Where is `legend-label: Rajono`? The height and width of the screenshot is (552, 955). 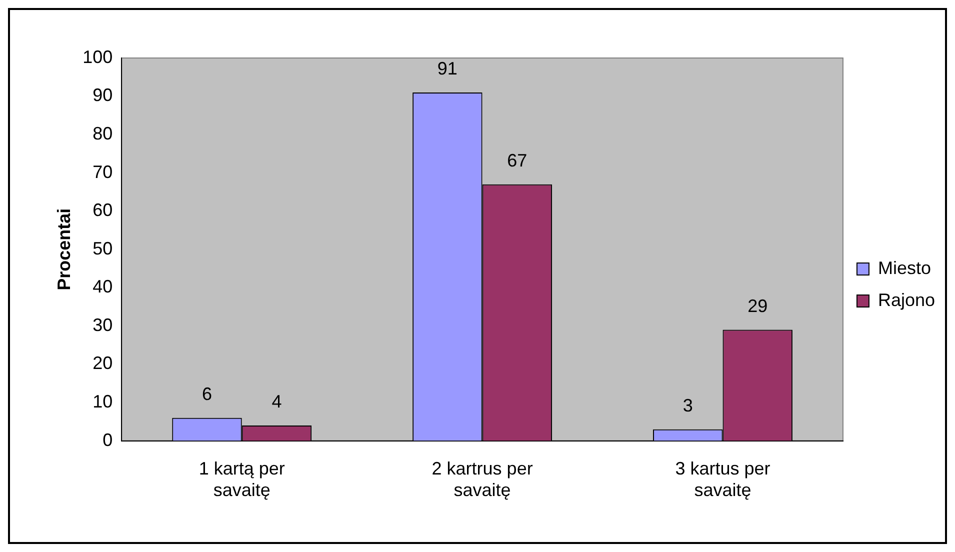 legend-label: Rajono is located at coordinates (907, 300).